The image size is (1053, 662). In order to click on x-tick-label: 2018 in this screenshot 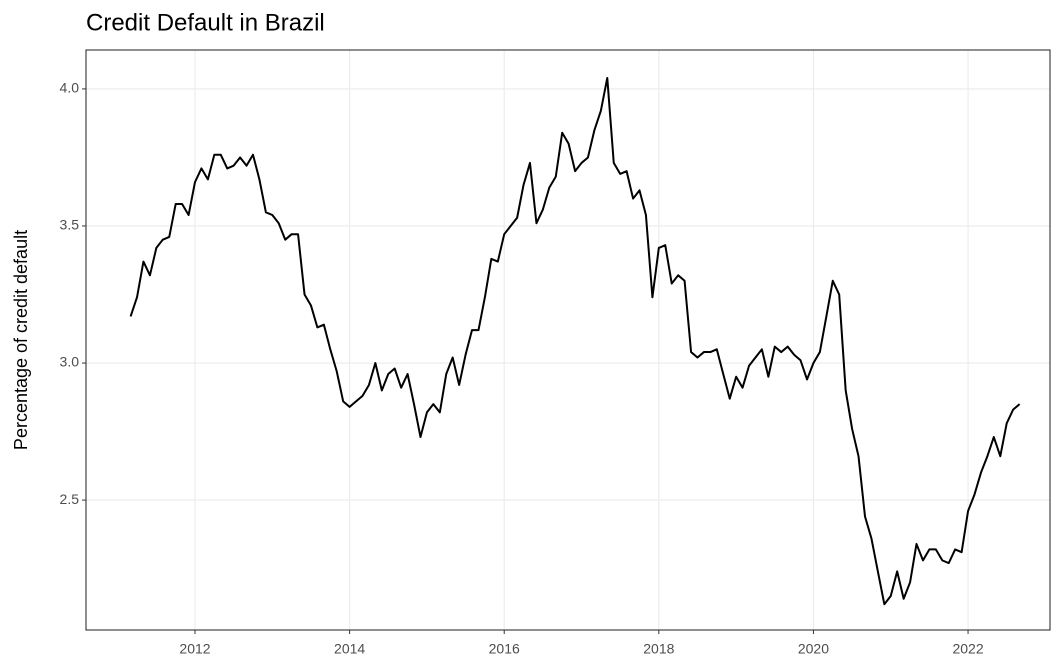, I will do `click(658, 649)`.